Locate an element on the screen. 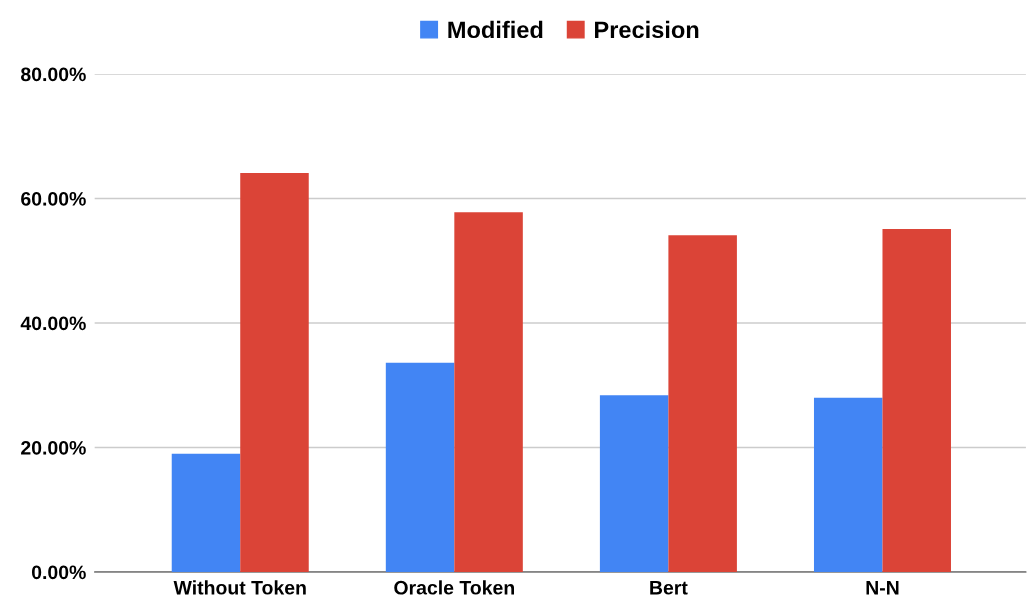 The image size is (1029, 607). y-tick-label: 60.00% is located at coordinates (53, 198).